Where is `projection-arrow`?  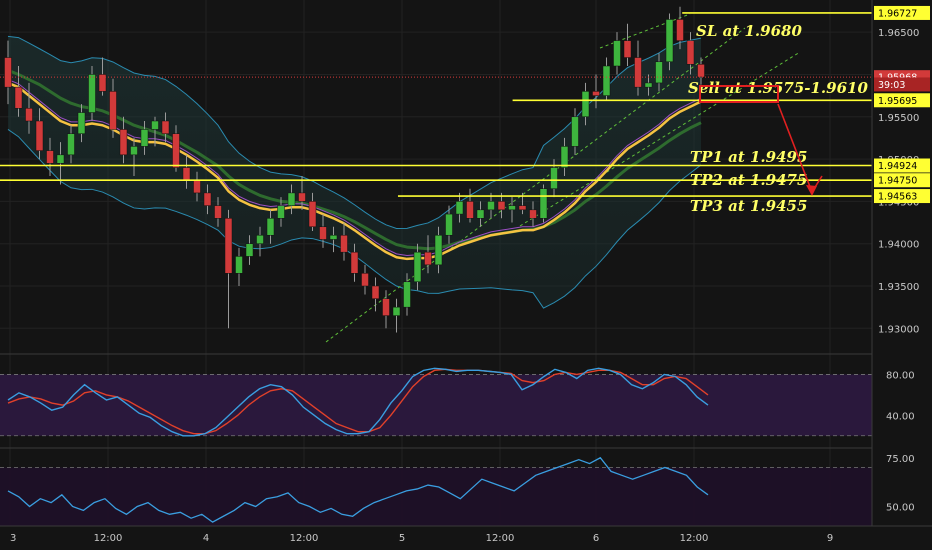
projection-arrow is located at coordinates (761, 140).